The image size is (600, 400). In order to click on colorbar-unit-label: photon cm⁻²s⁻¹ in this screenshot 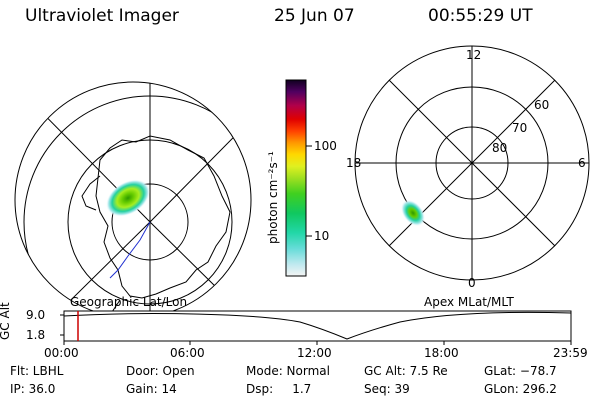, I will do `click(273, 197)`.